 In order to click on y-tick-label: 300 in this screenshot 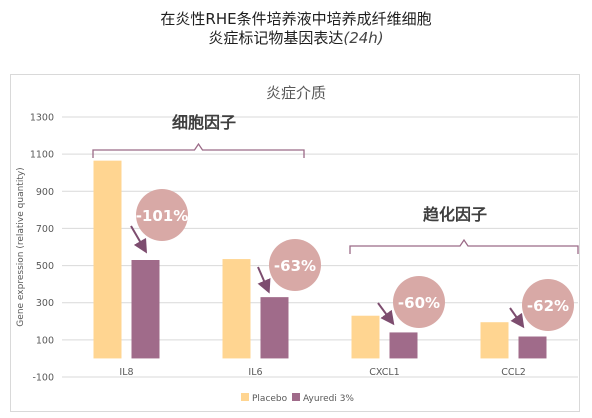, I will do `click(45, 303)`.